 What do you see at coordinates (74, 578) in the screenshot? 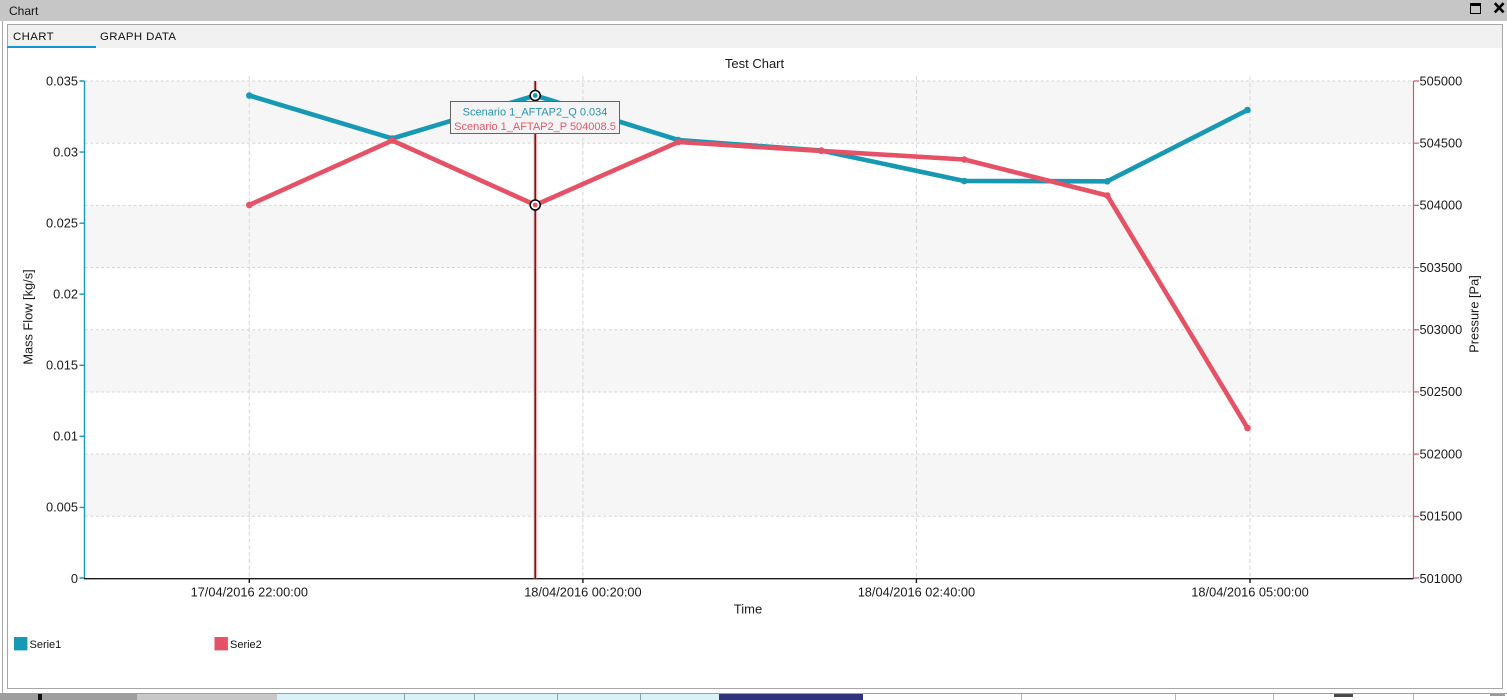
I see `svg-text: 0` at bounding box center [74, 578].